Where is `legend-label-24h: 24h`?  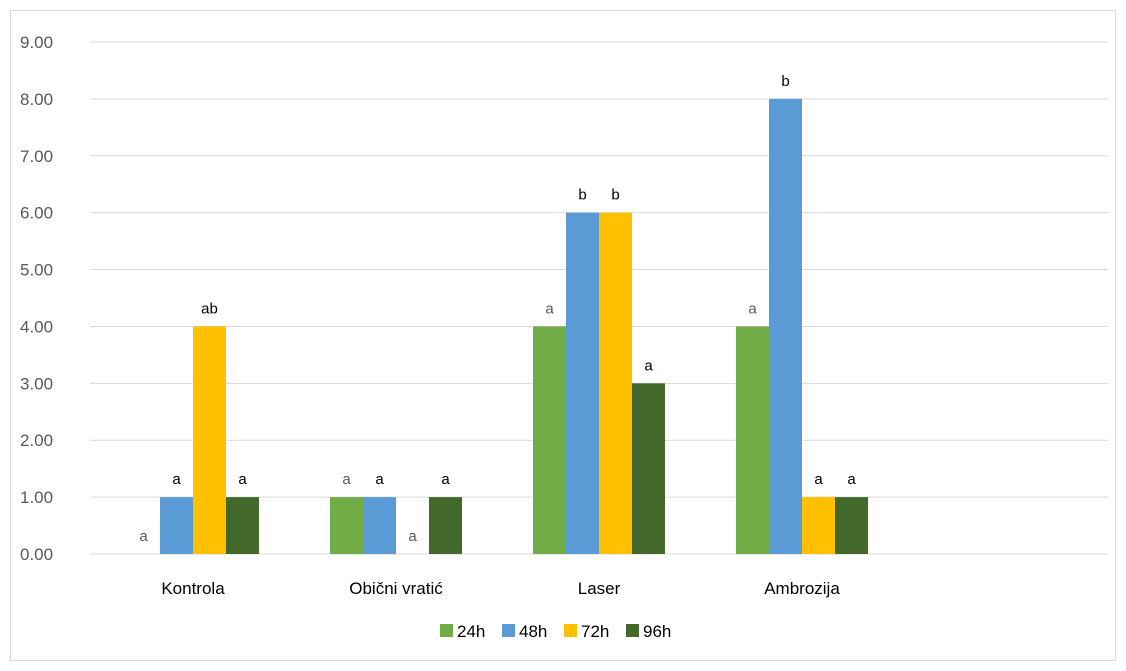 legend-label-24h: 24h is located at coordinates (471, 631).